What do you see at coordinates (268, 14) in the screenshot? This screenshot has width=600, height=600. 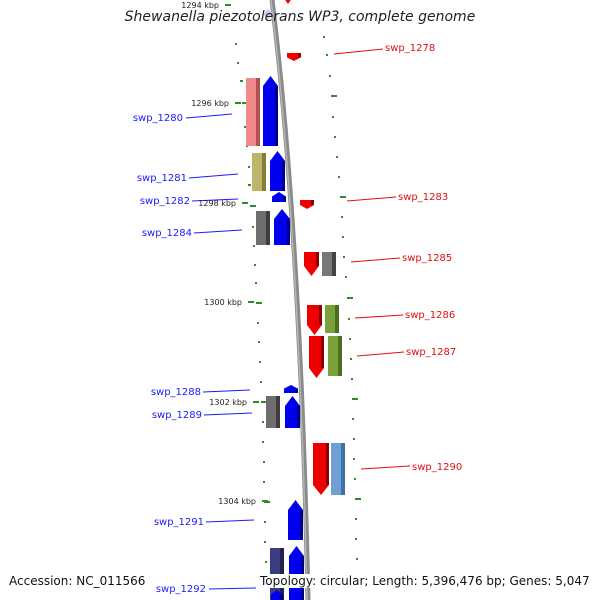 I see `marker-diamond` at bounding box center [268, 14].